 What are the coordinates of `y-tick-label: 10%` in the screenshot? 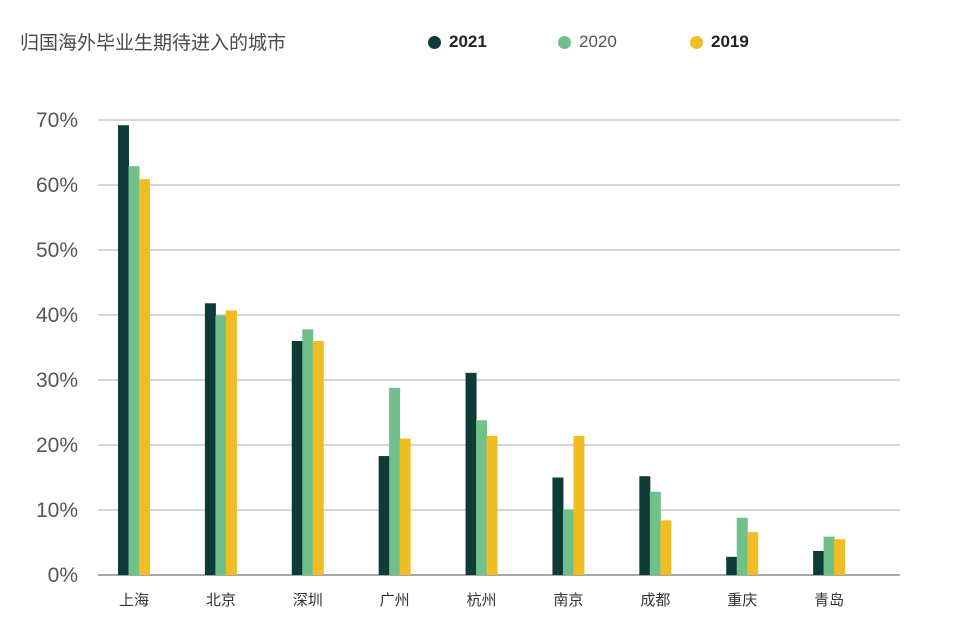 It's located at (57, 510).